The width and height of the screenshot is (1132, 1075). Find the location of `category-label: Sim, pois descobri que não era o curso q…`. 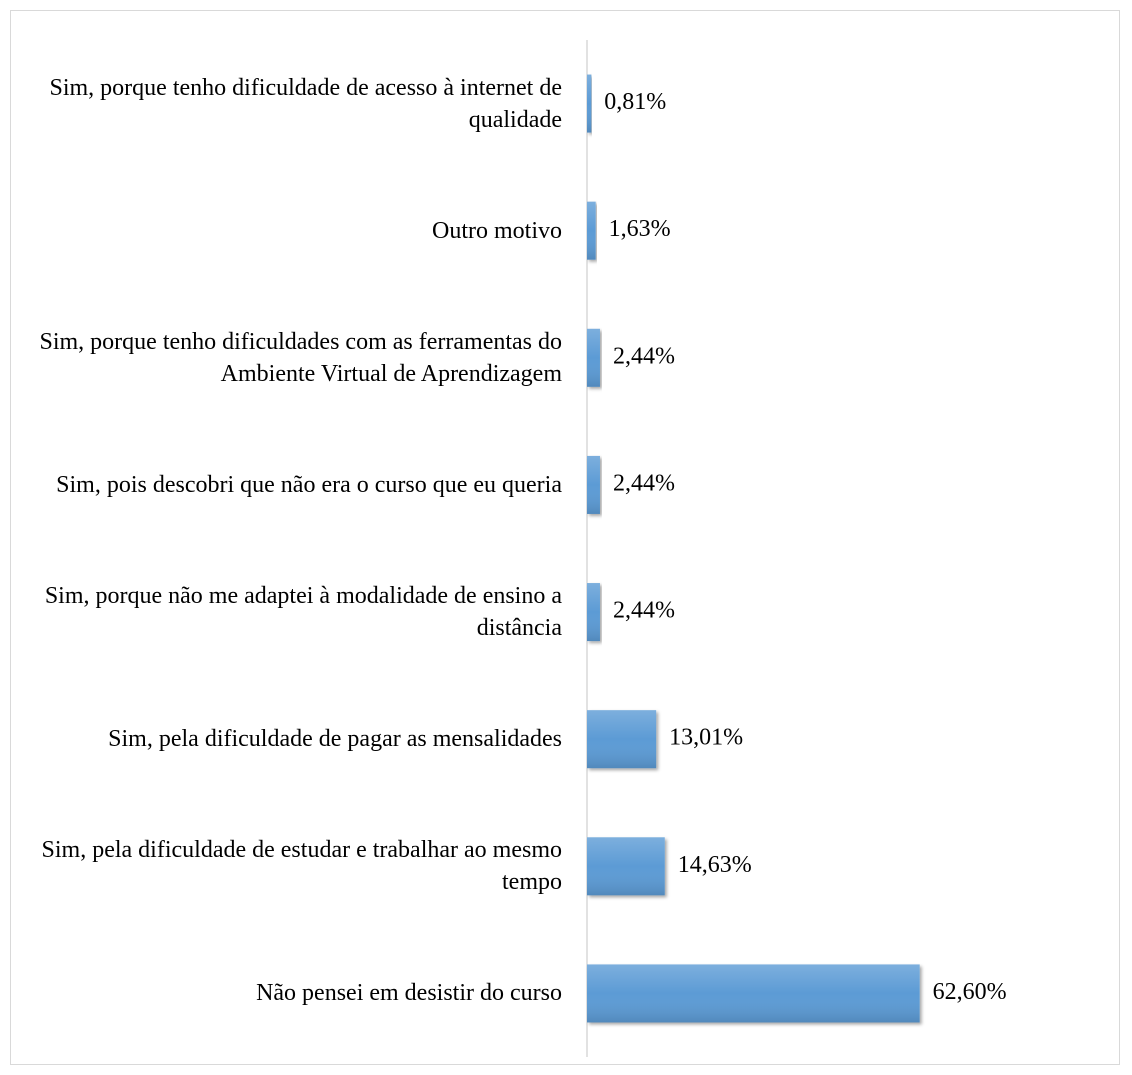

category-label: Sim, pois descobri que não era o curso q… is located at coordinates (309, 484).